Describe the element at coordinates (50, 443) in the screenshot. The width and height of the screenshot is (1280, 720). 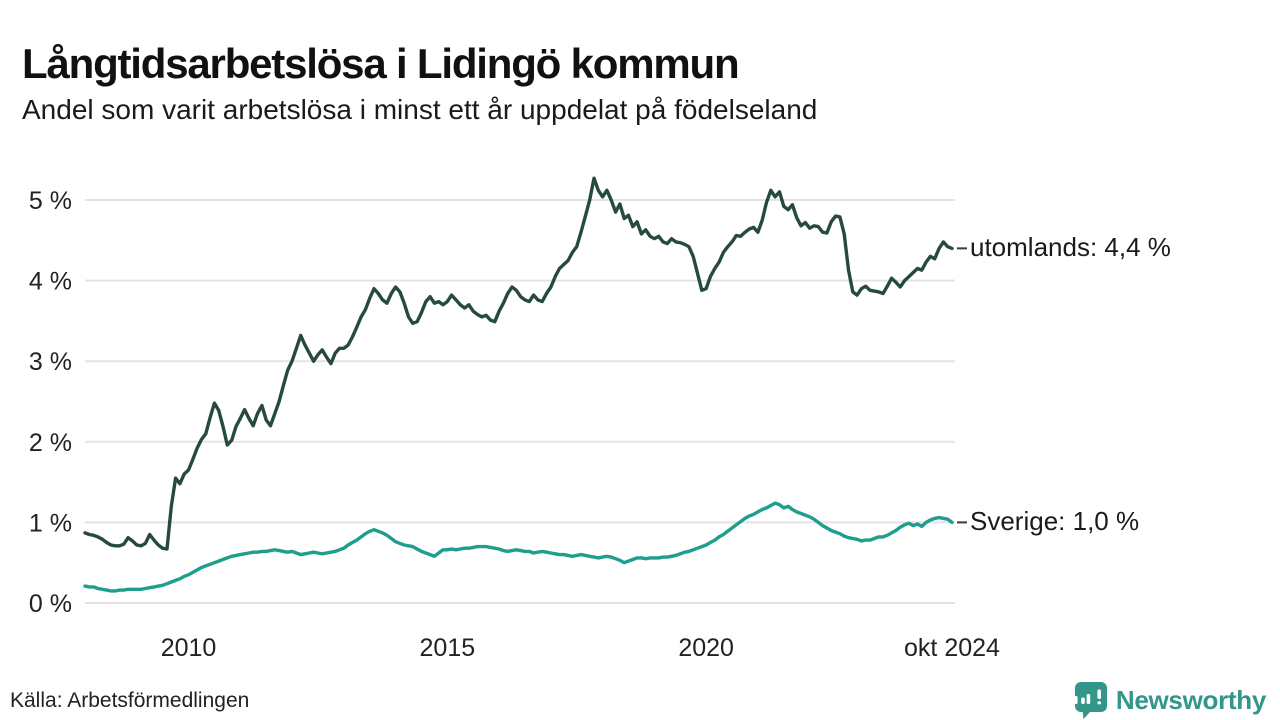
I see `y-tick-label-2: 2 %` at that location.